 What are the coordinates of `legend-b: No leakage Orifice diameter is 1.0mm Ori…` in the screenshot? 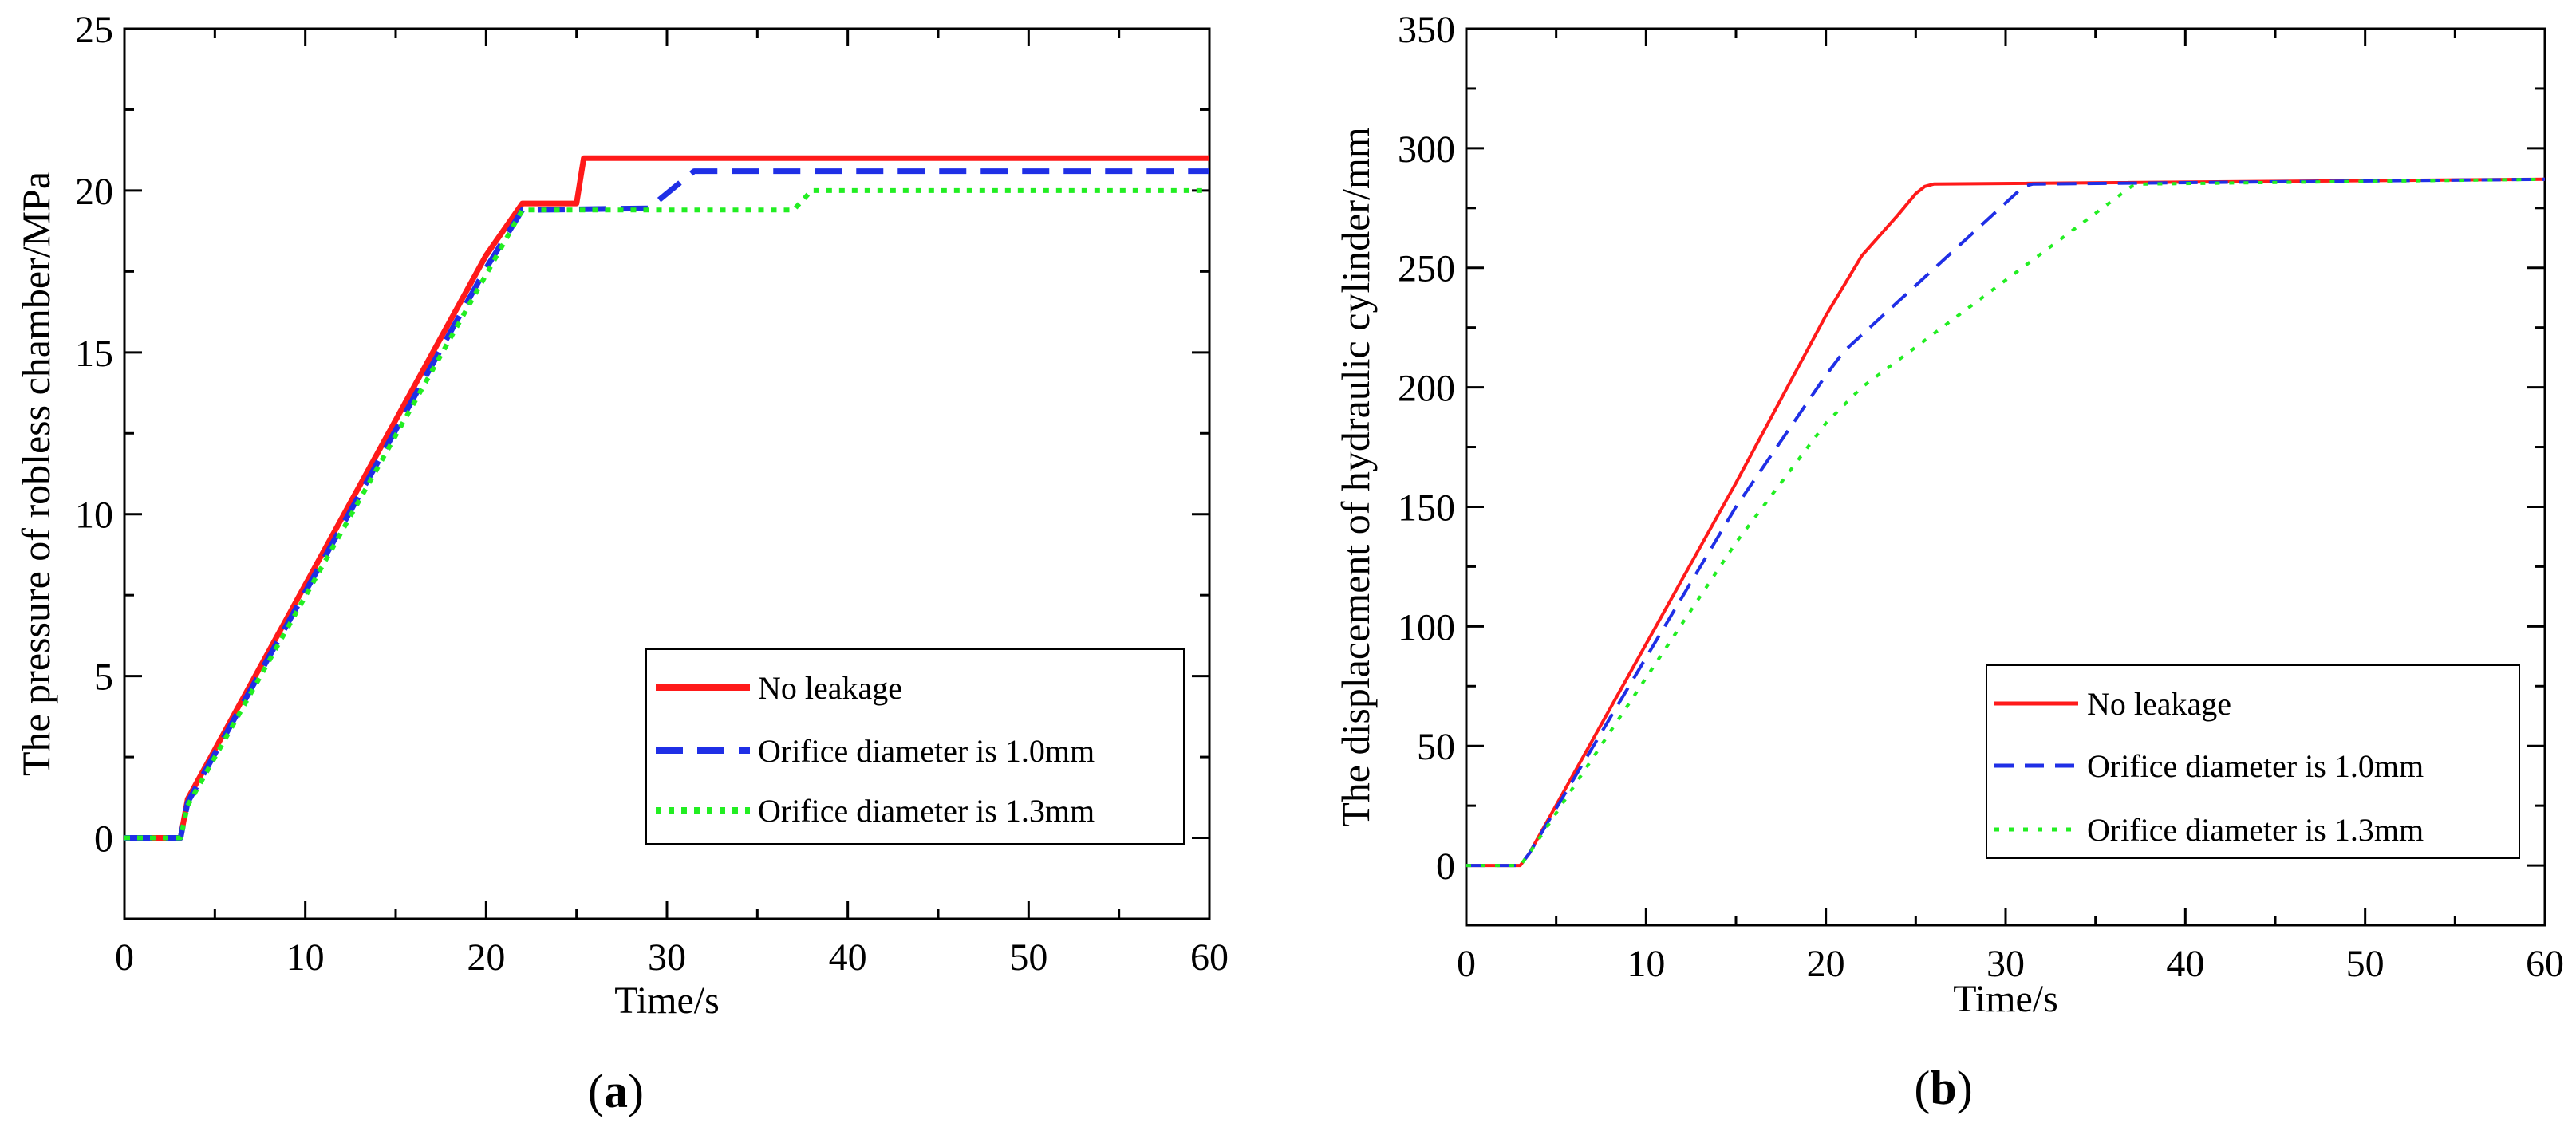 It's located at (2253, 761).